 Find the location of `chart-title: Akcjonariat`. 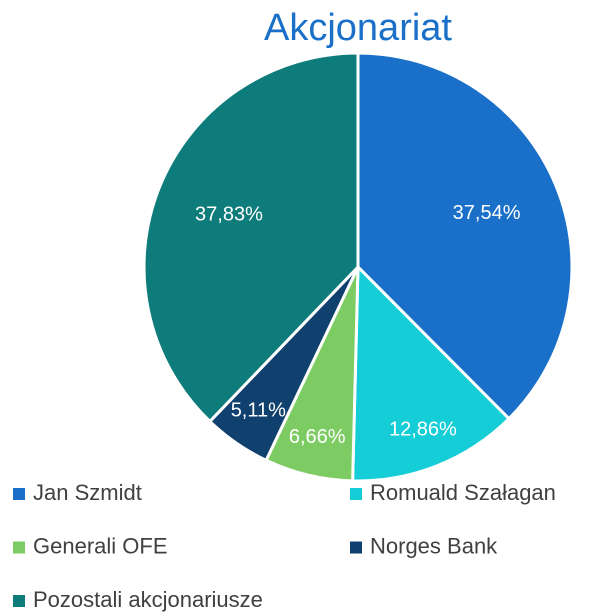

chart-title: Akcjonariat is located at coordinates (358, 28).